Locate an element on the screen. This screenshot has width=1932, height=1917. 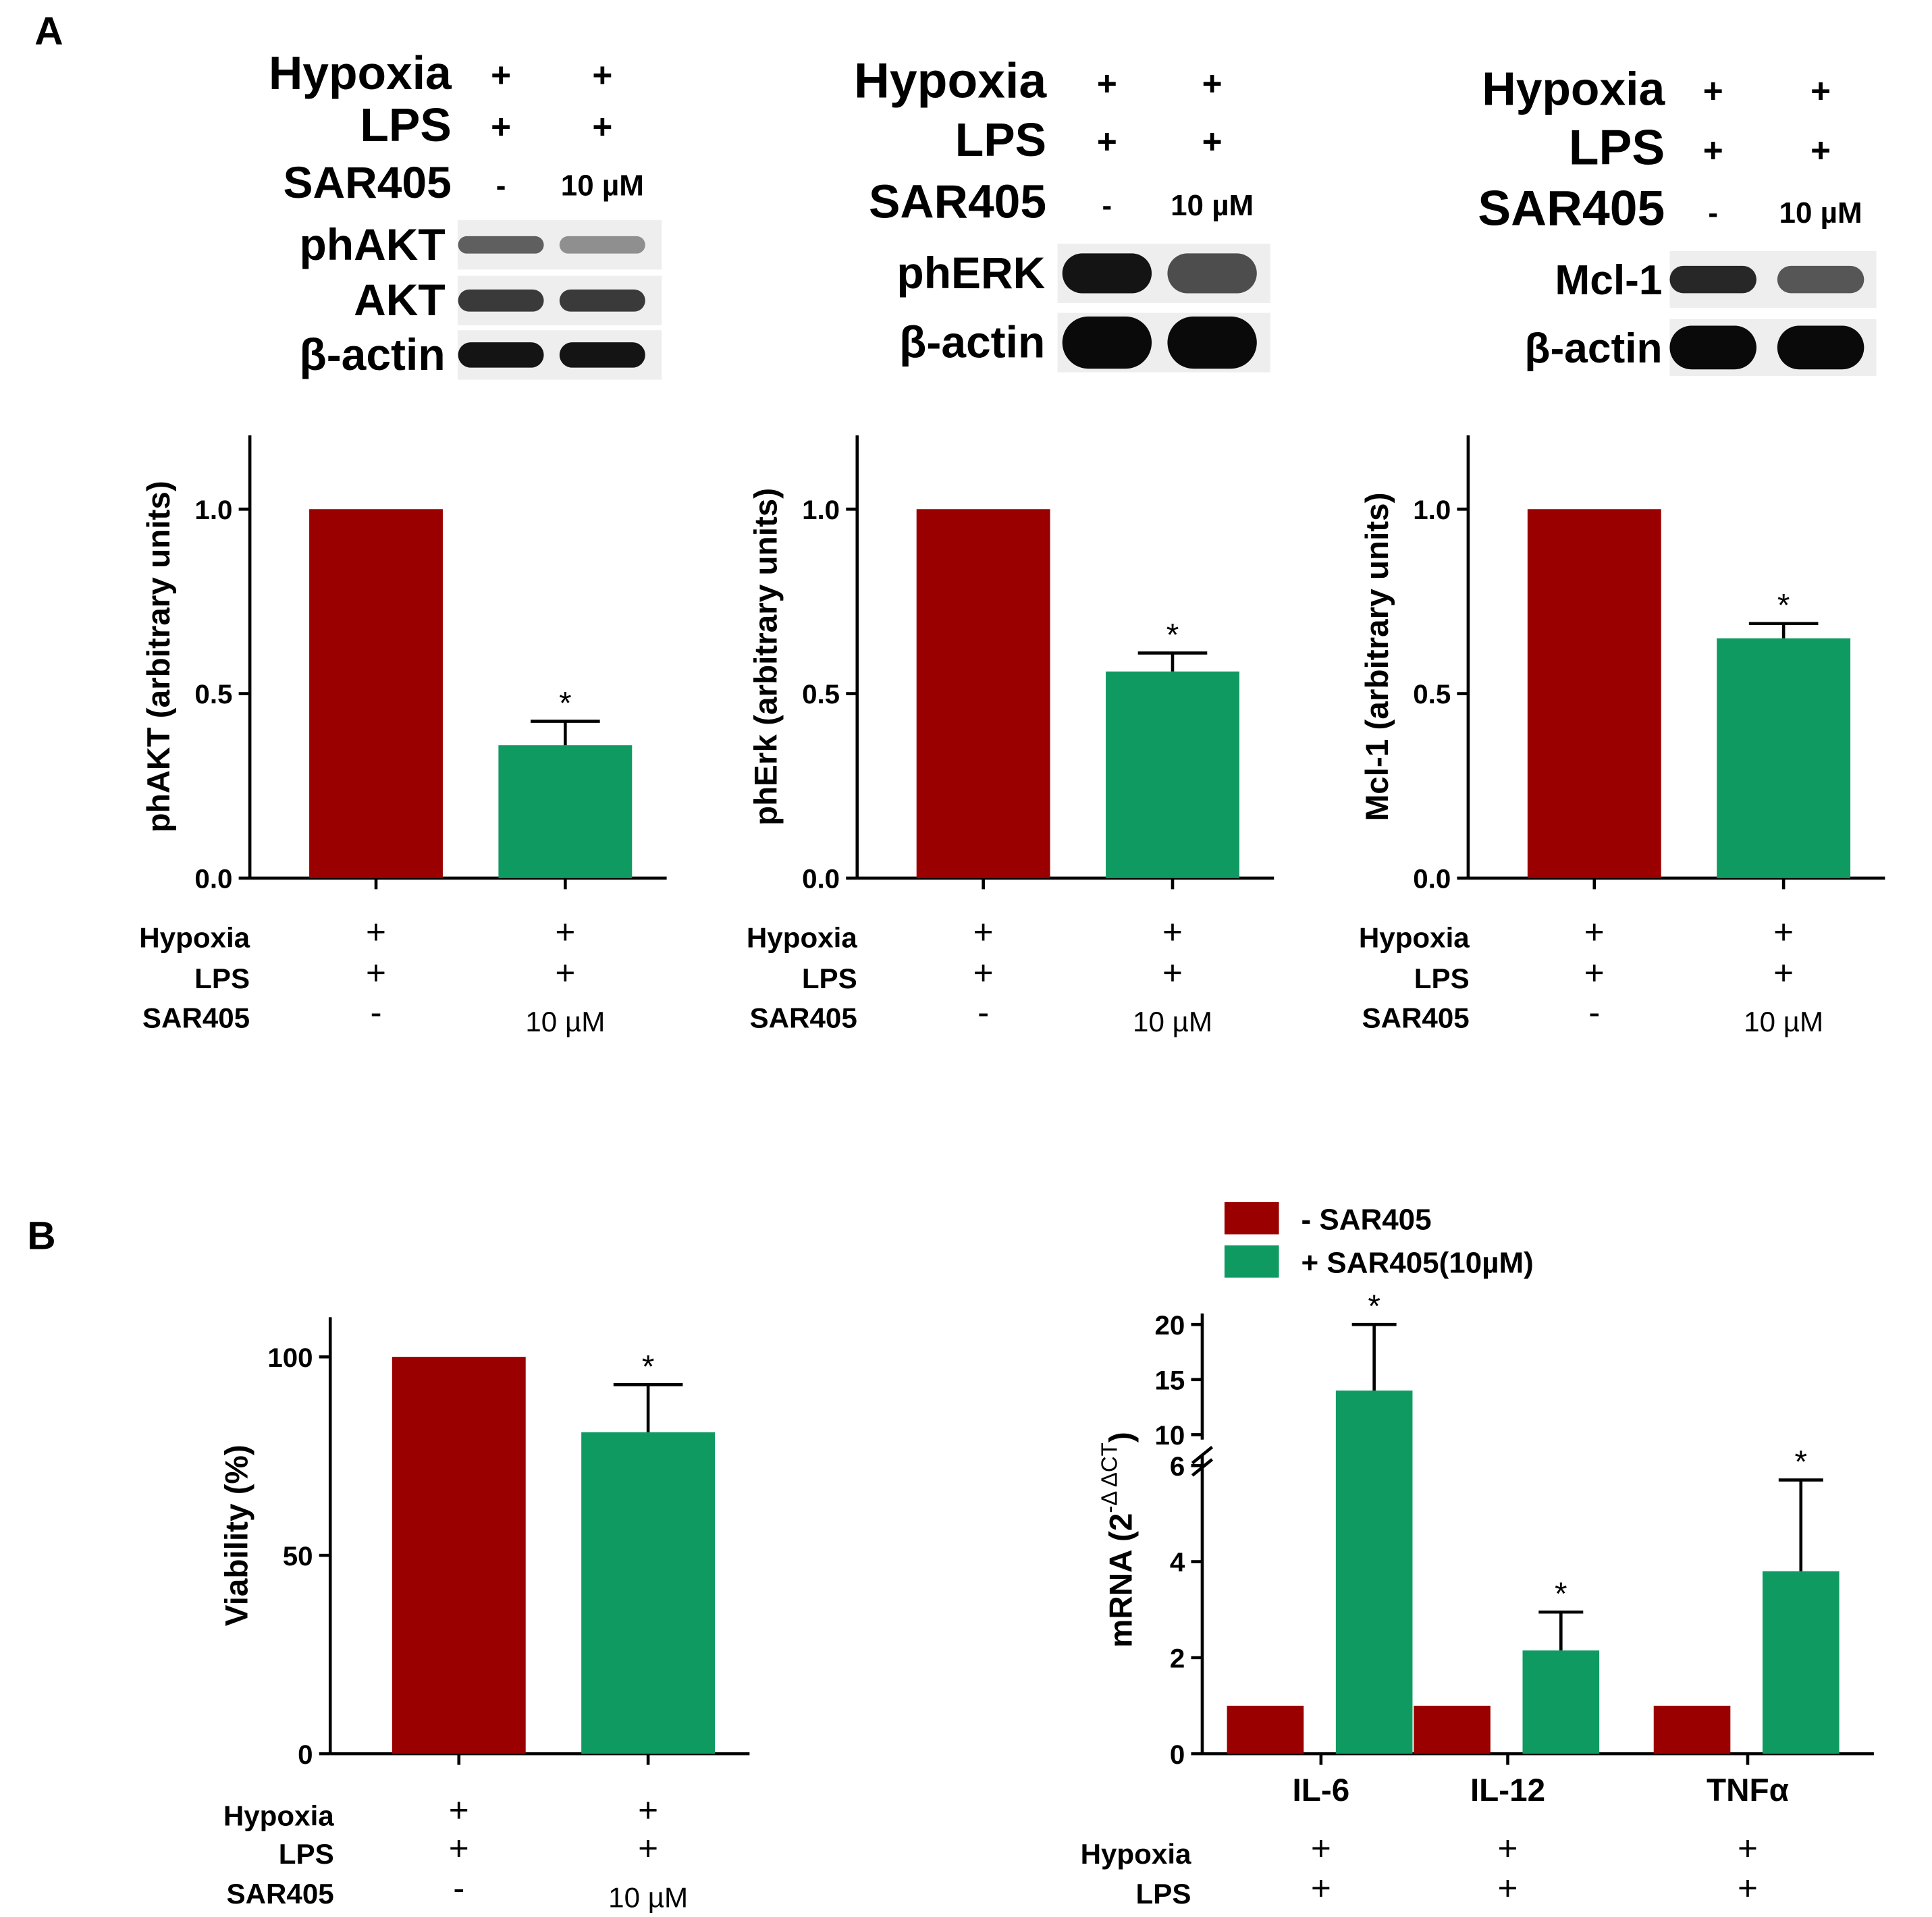
blot-condition-label: SAR405 is located at coordinates (367, 182).